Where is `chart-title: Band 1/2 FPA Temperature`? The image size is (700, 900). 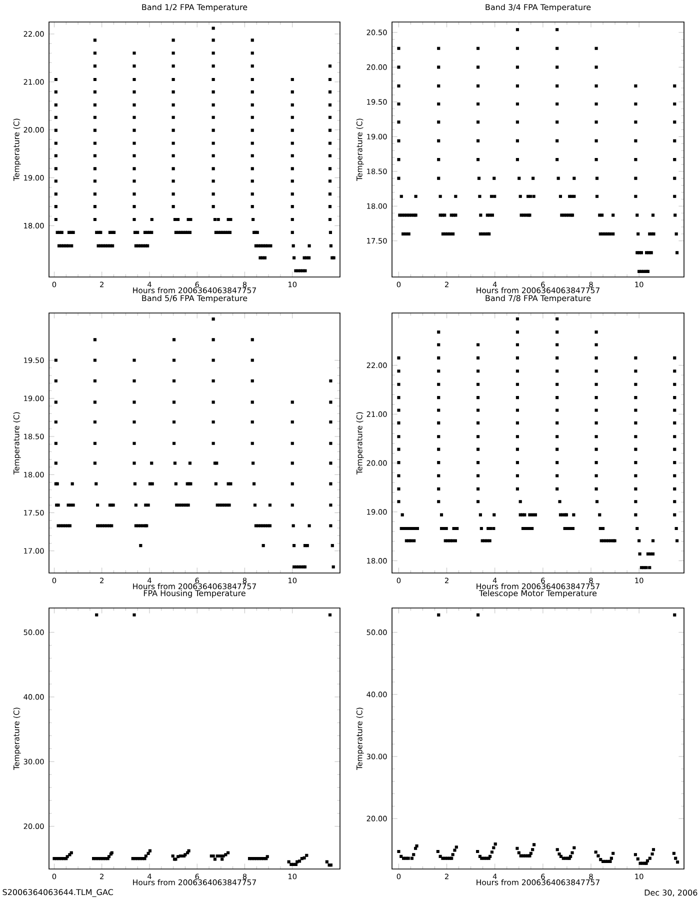 chart-title: Band 1/2 FPA Temperature is located at coordinates (195, 8).